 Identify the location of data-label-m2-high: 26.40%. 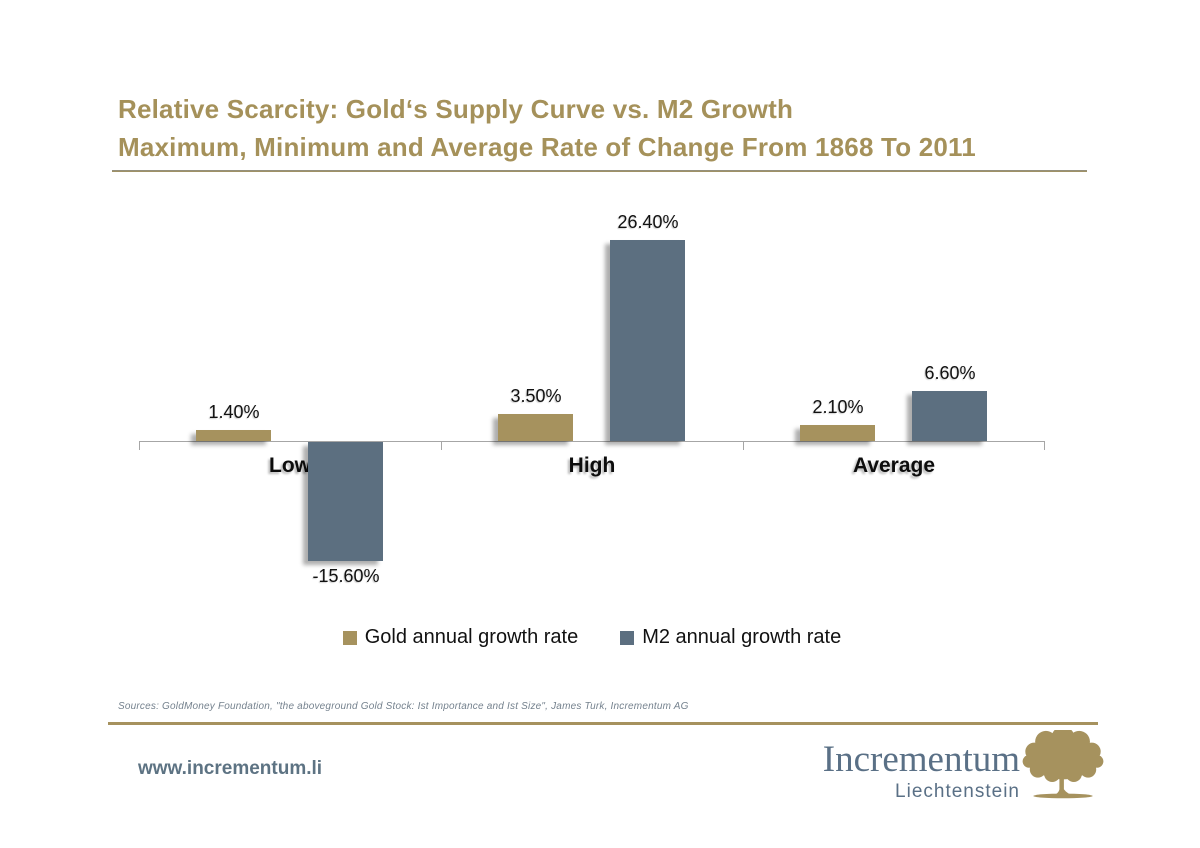
(648, 222).